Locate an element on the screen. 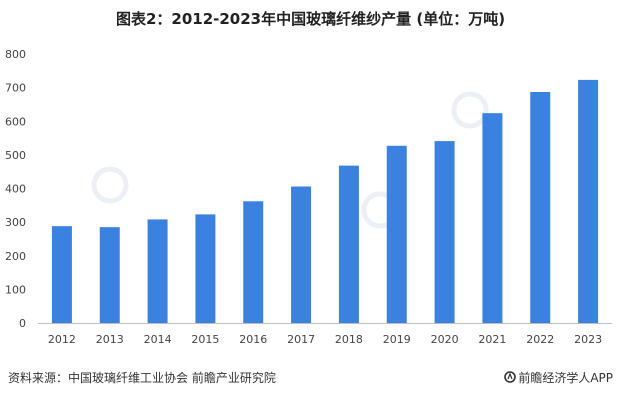 The image size is (621, 400). x-tick-label: 2022 is located at coordinates (540, 339).